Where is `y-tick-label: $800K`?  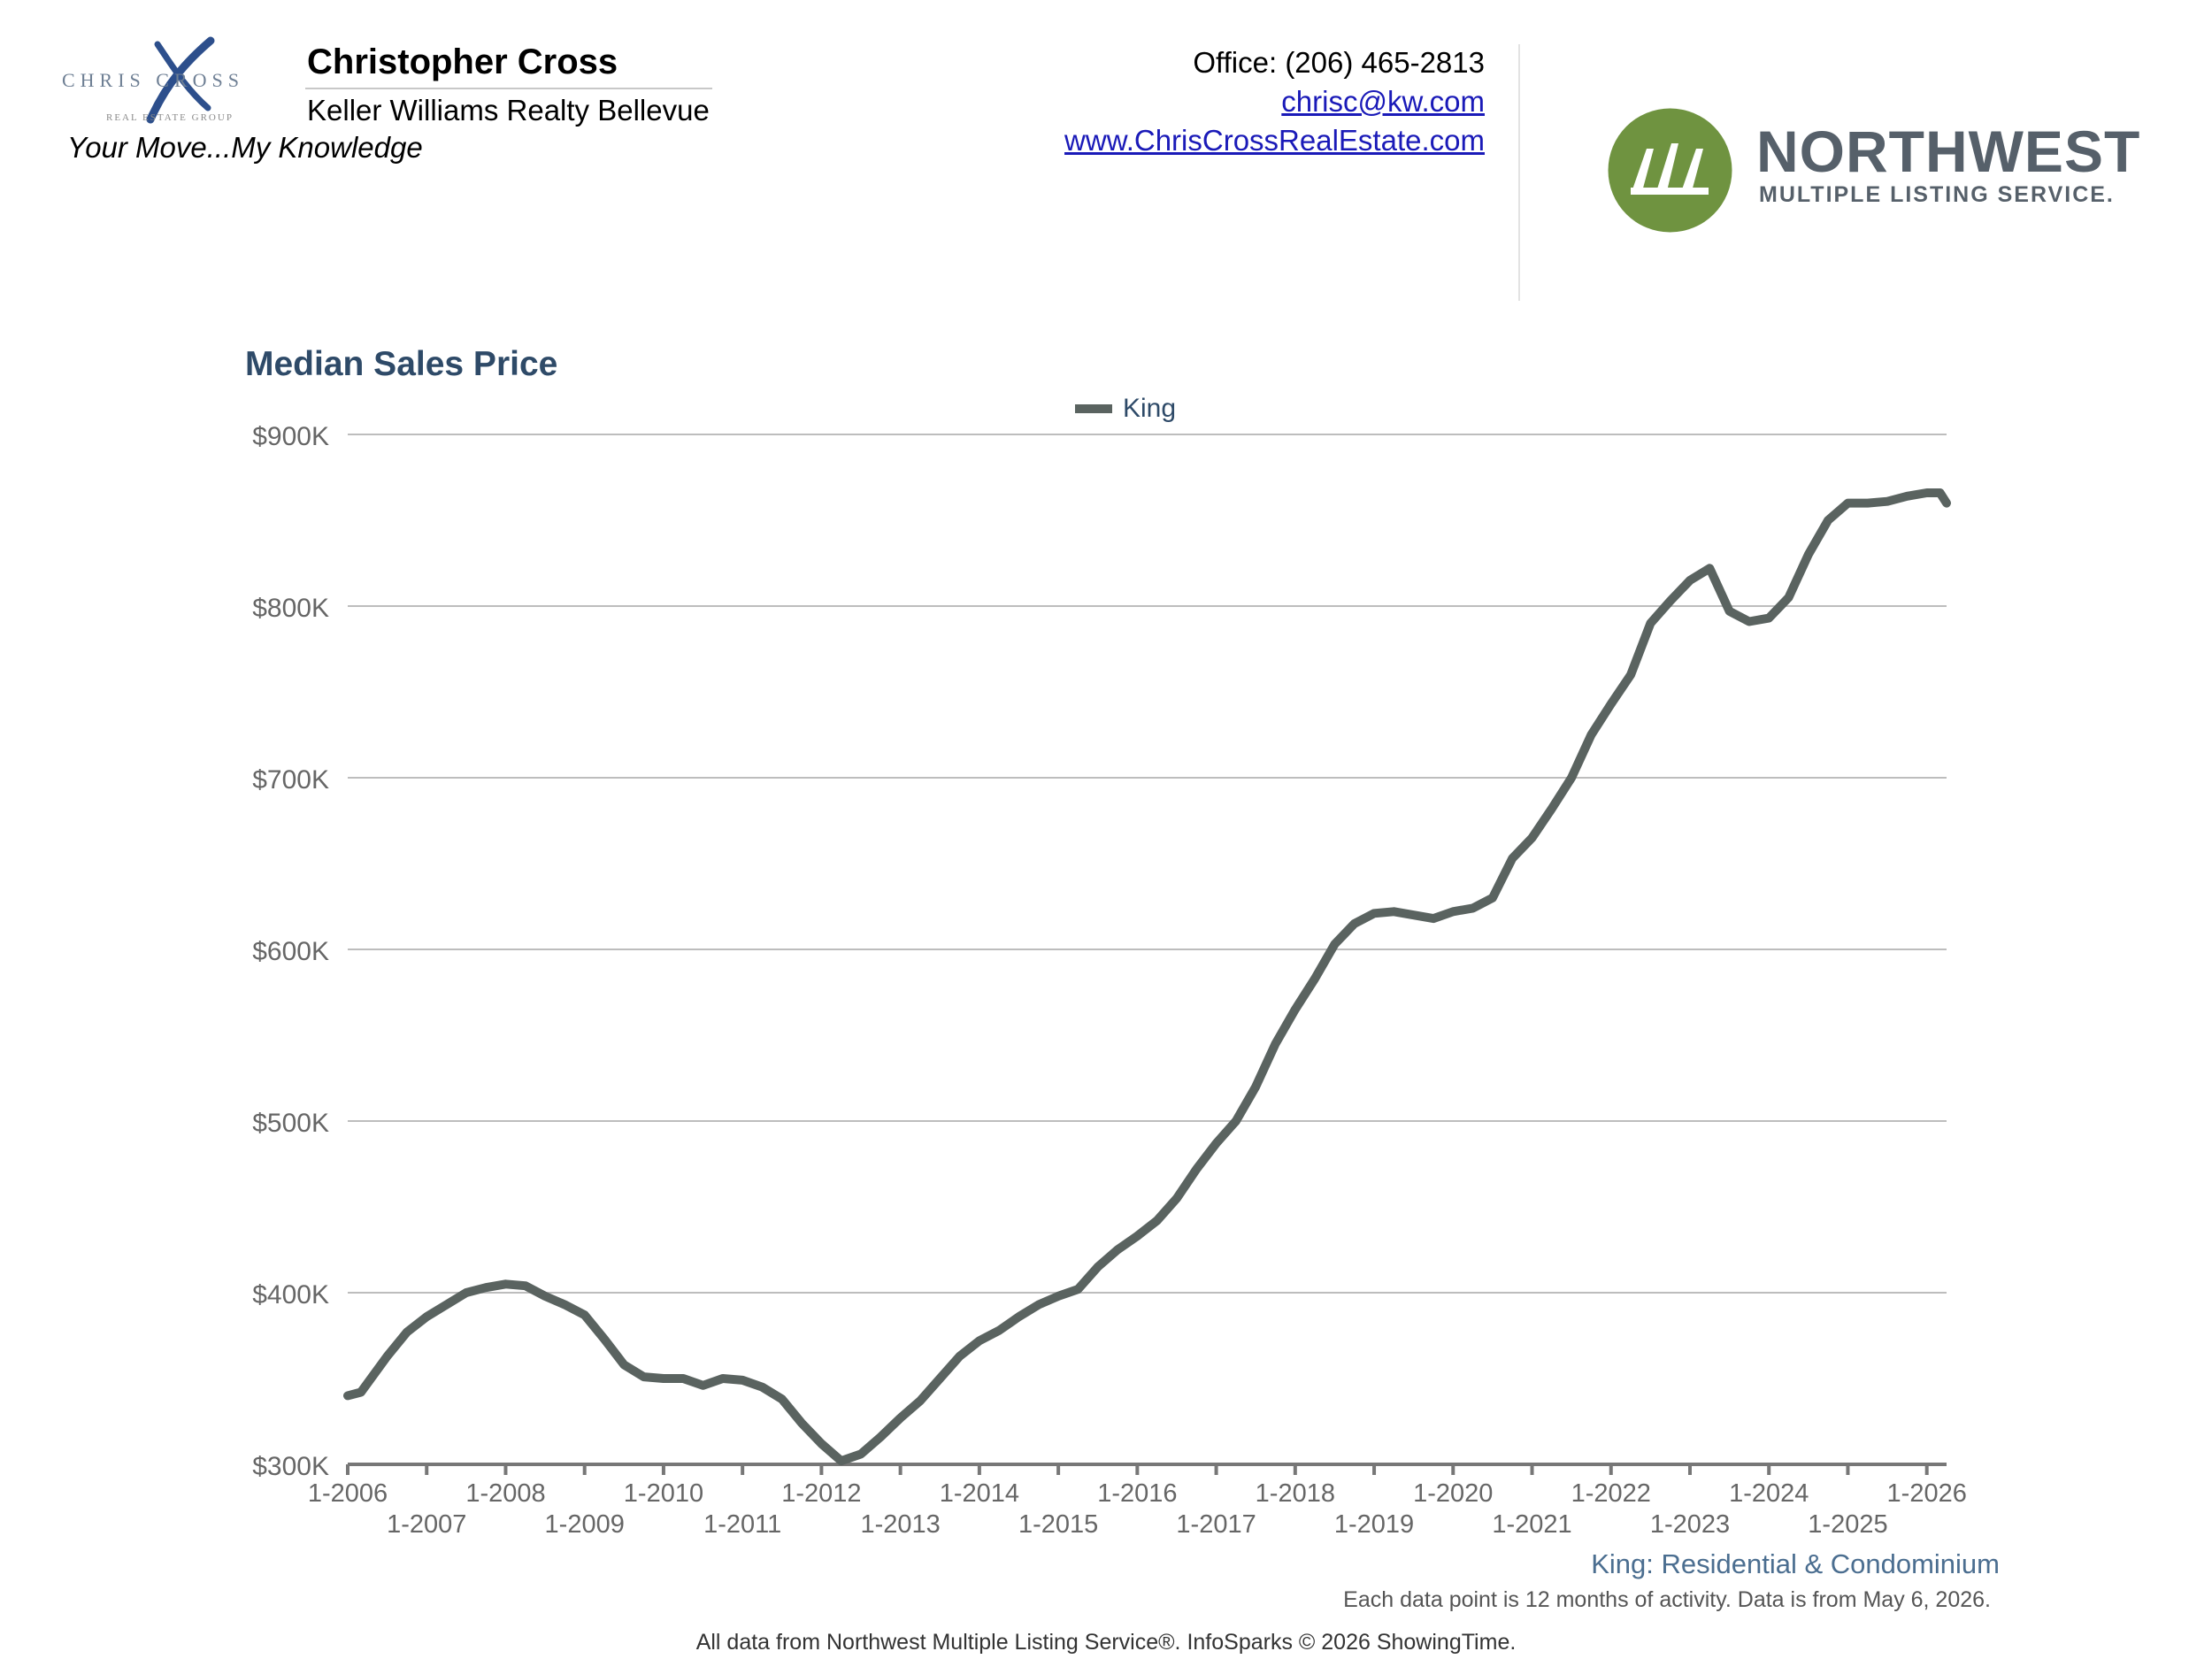
y-tick-label: $800K is located at coordinates (291, 609).